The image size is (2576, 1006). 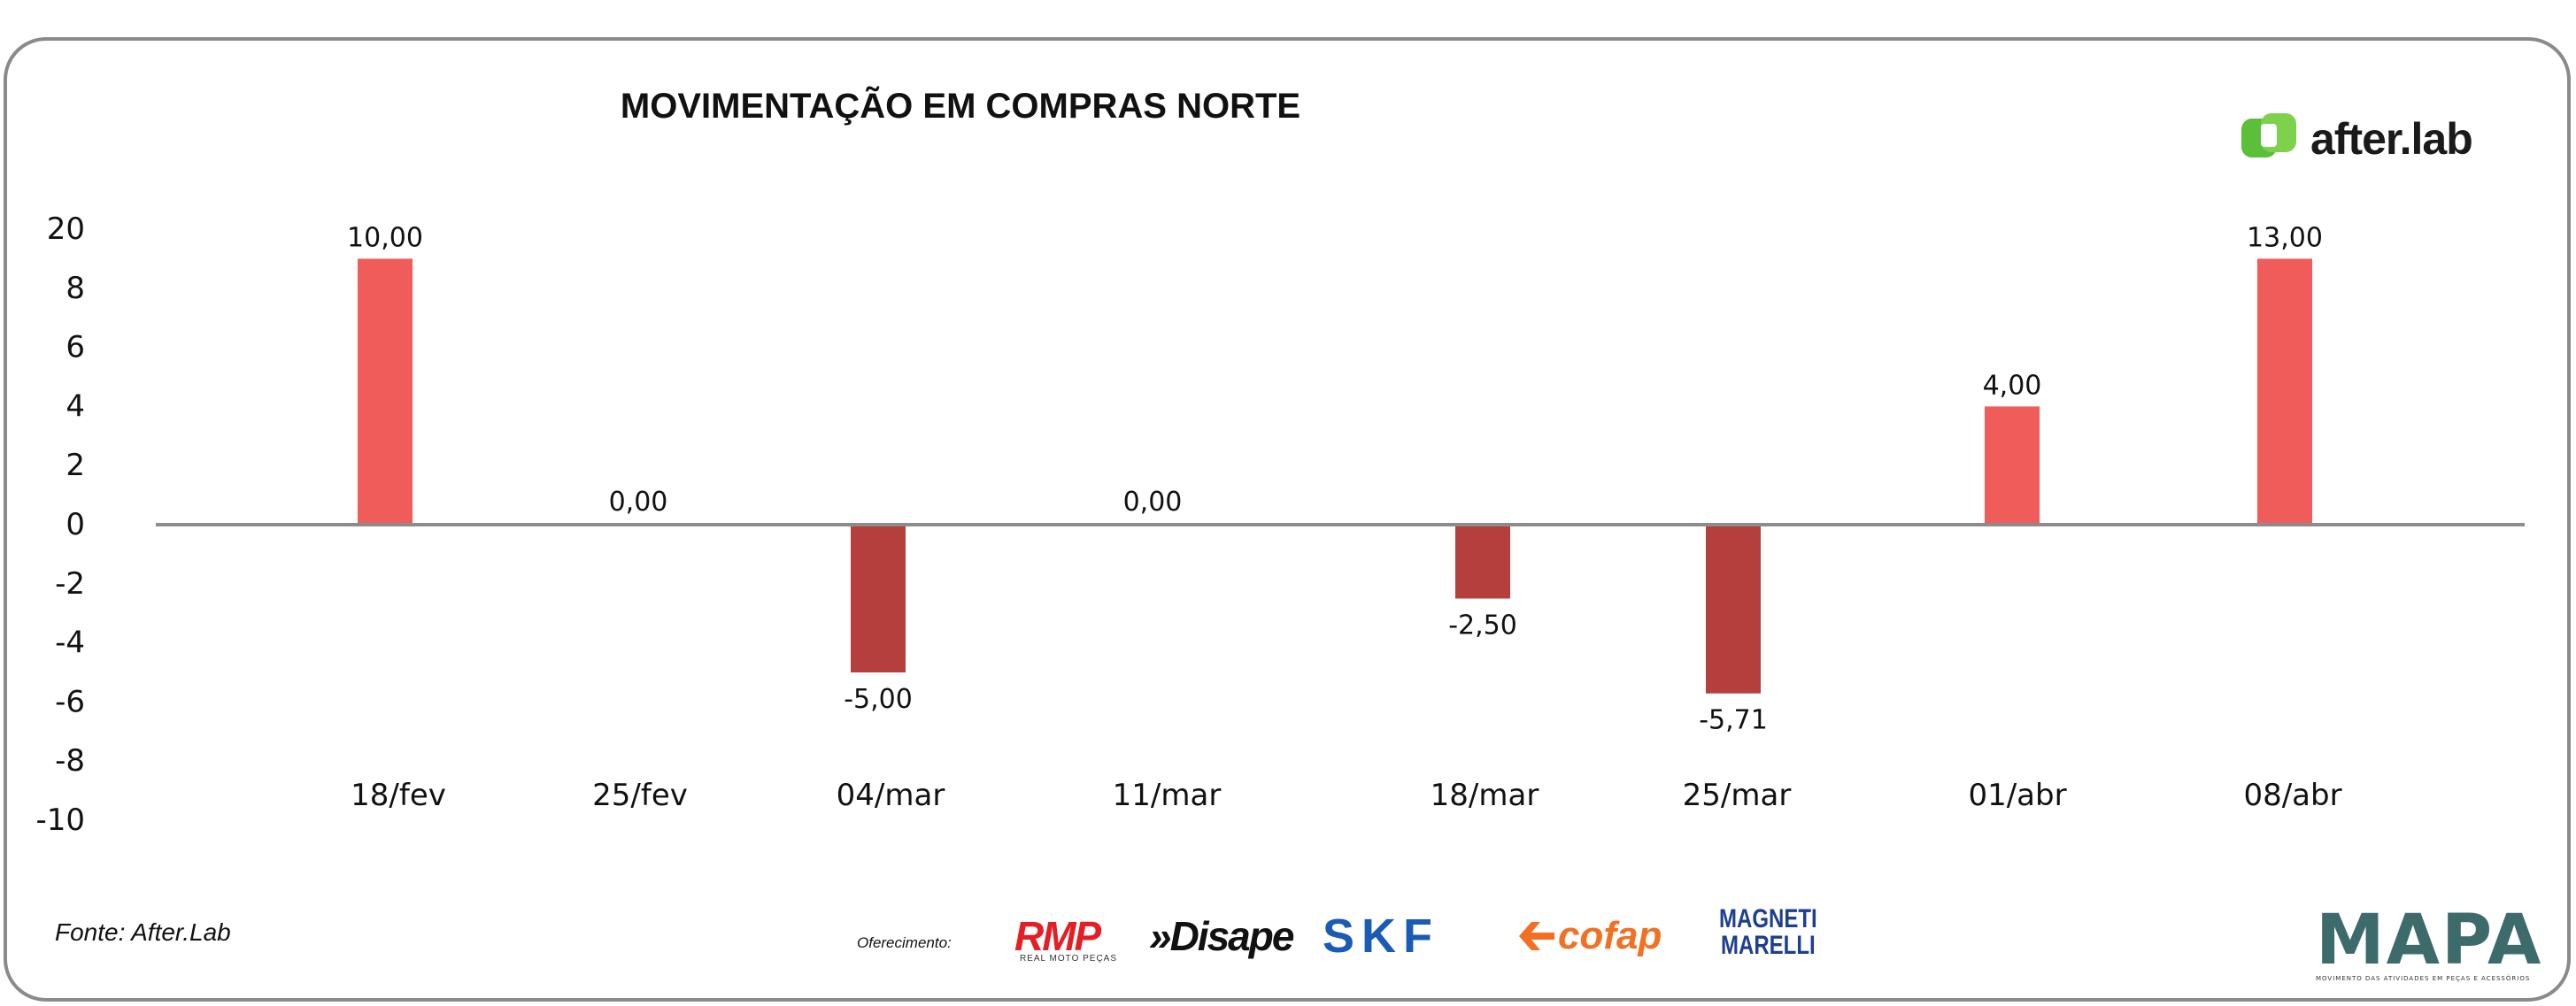 What do you see at coordinates (640, 795) in the screenshot?
I see `x-tick-label: 25/fev` at bounding box center [640, 795].